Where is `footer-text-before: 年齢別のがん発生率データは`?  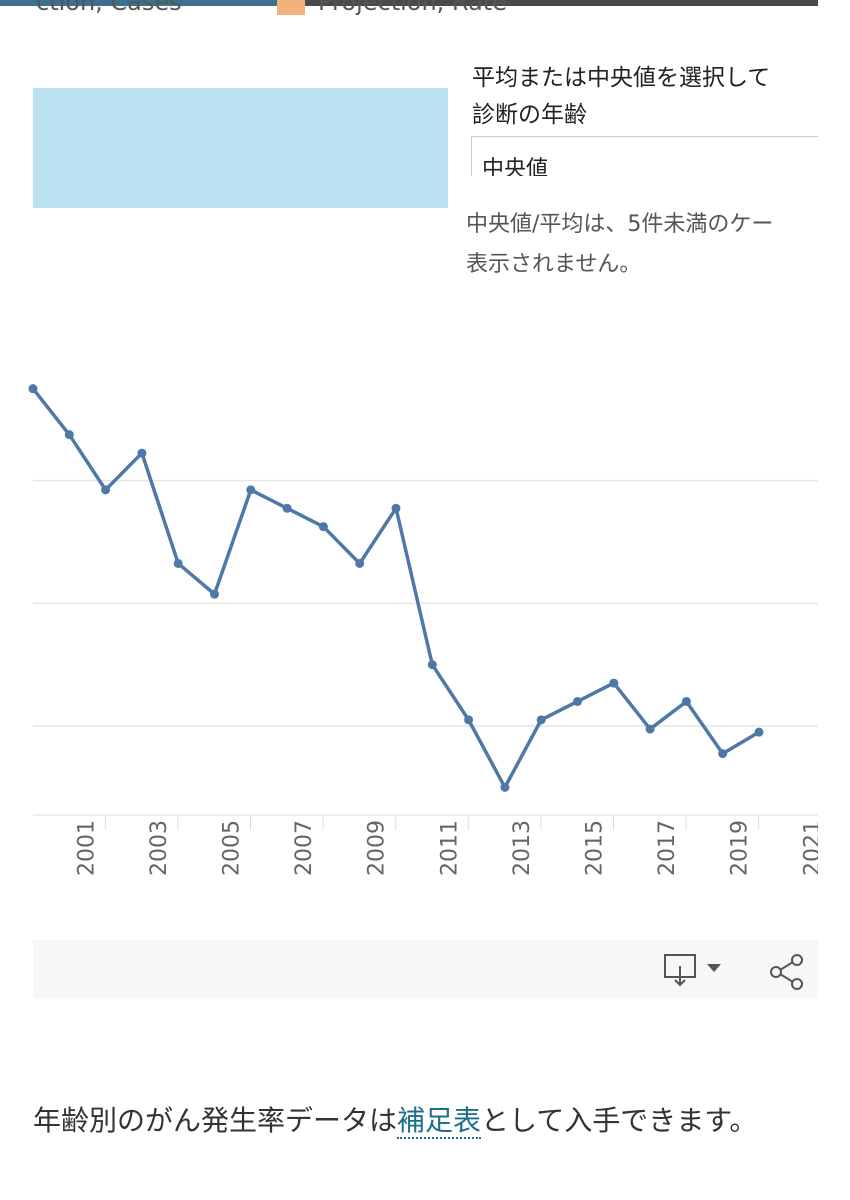
footer-text-before: 年齢別のがん発生率データは is located at coordinates (215, 1120).